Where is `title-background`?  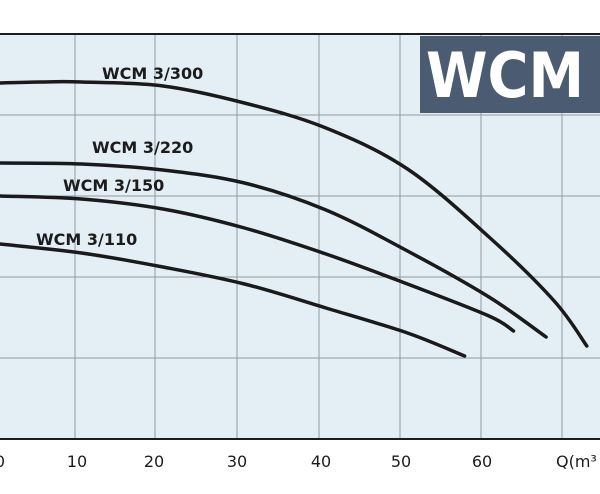
title-background is located at coordinates (510, 74).